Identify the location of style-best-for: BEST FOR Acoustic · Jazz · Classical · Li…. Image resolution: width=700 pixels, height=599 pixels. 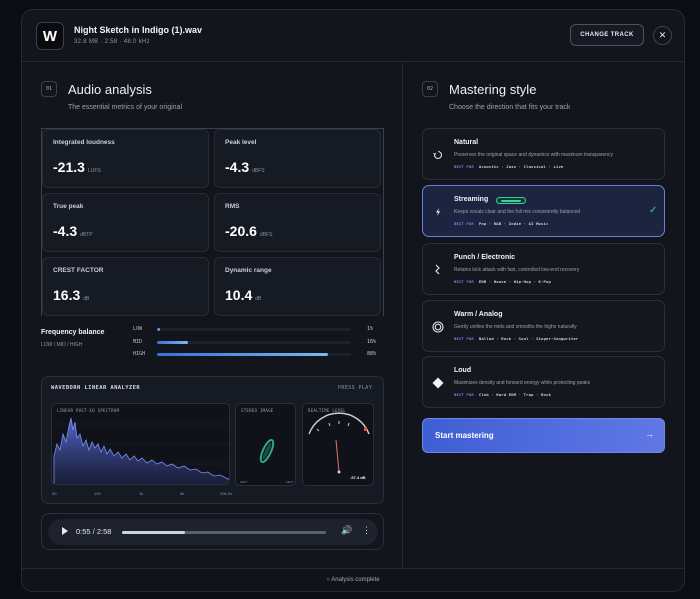
(508, 166).